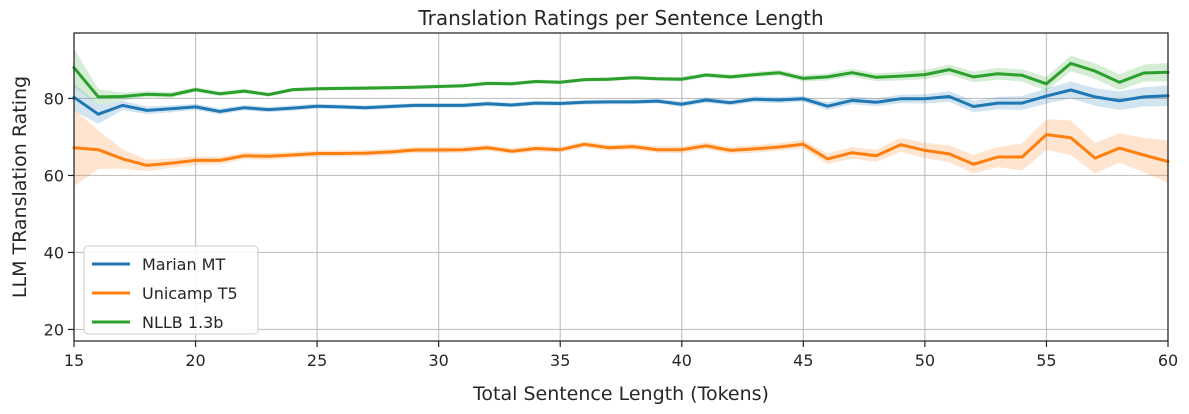 This screenshot has width=1189, height=414. What do you see at coordinates (59, 214) in the screenshot?
I see `y-axis: 20 40 60 80` at bounding box center [59, 214].